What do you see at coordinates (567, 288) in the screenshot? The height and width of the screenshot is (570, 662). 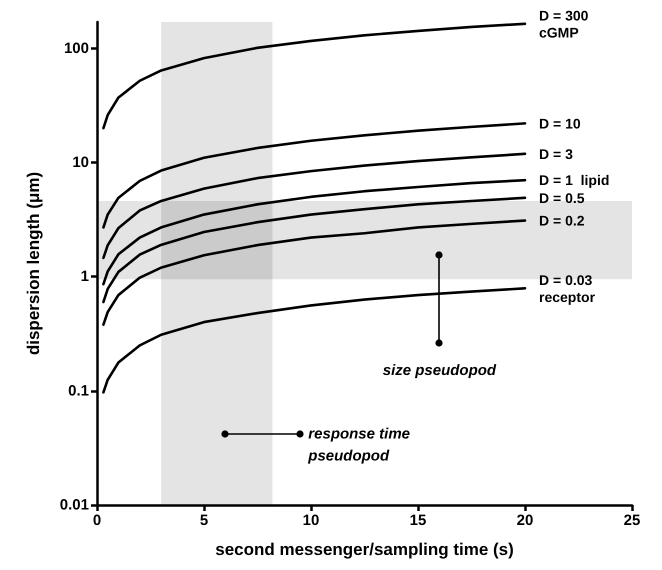 I see `series-label: D = 0.03 receptor` at bounding box center [567, 288].